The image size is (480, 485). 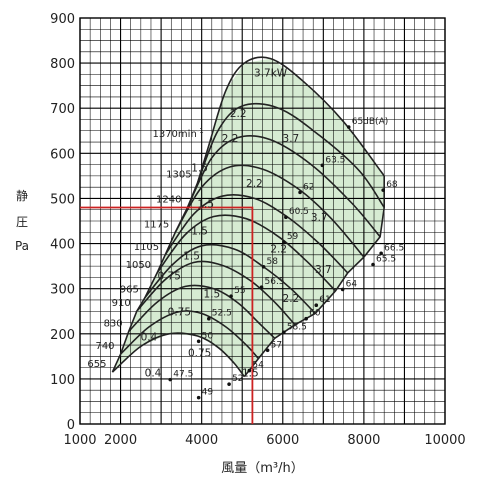 What do you see at coordinates (156, 224) in the screenshot?
I see `speed-label-1175: 1175` at bounding box center [156, 224].